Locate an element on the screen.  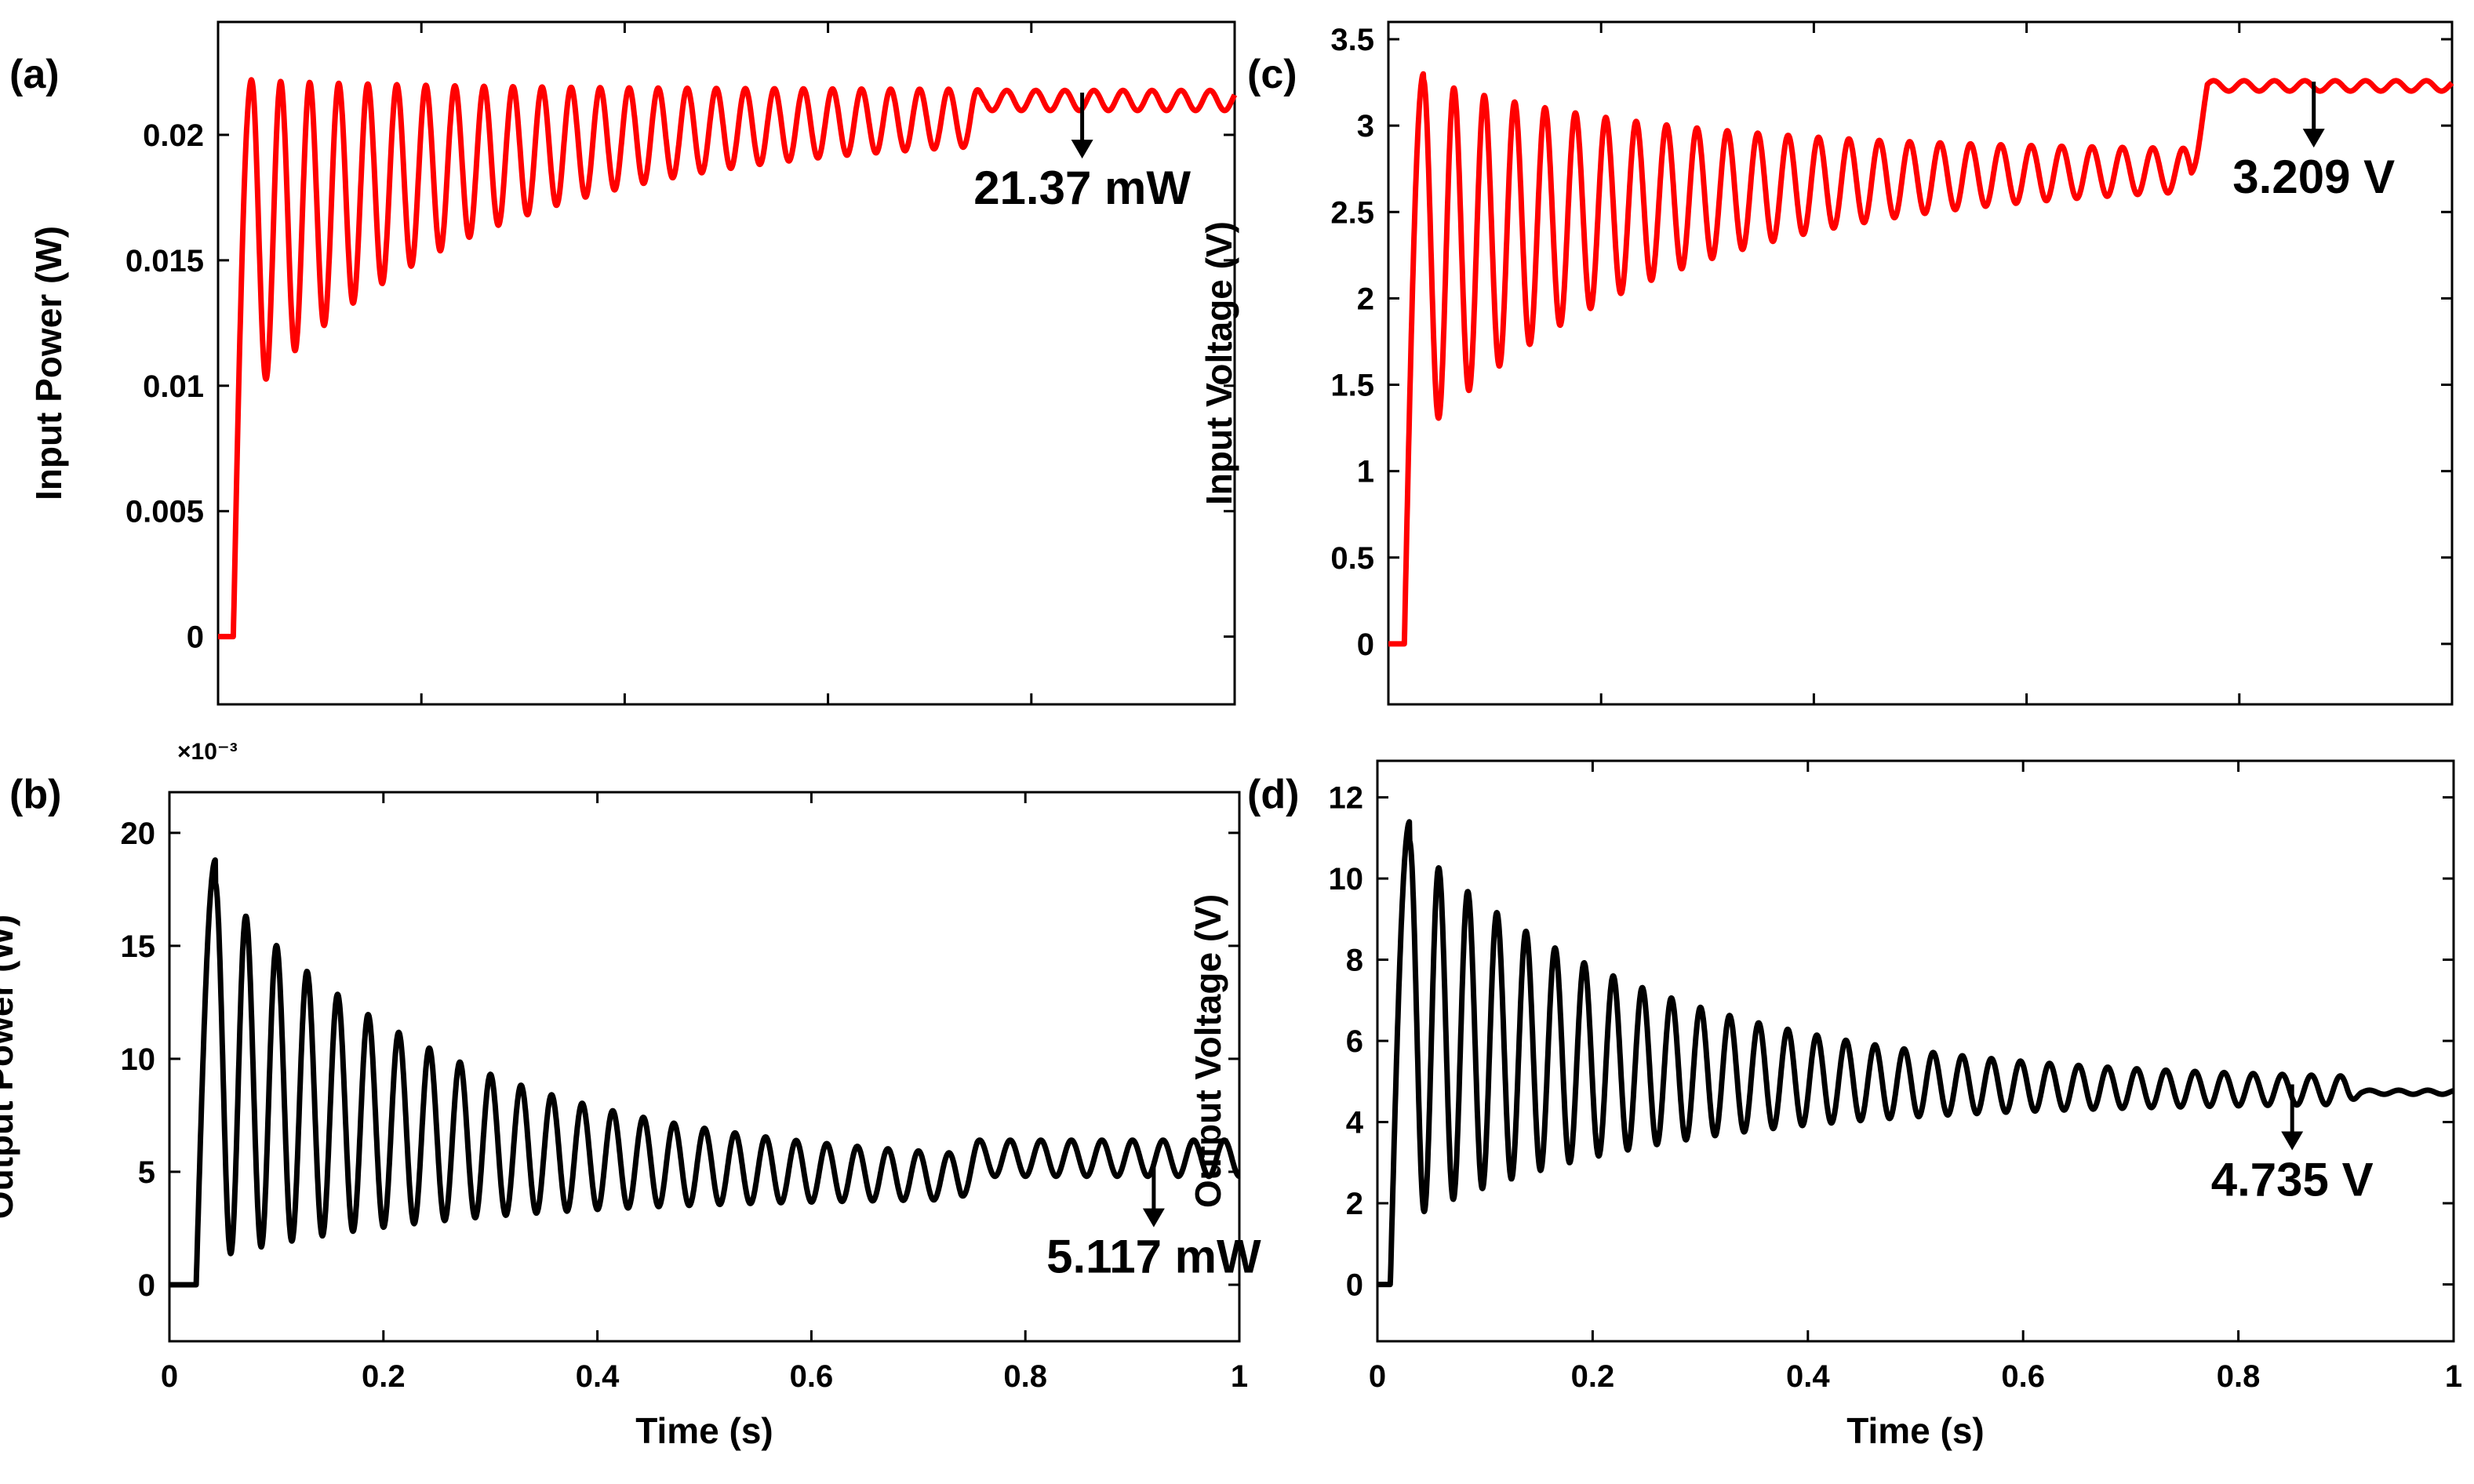
y-tick-label: 1 is located at coordinates (1365, 472).